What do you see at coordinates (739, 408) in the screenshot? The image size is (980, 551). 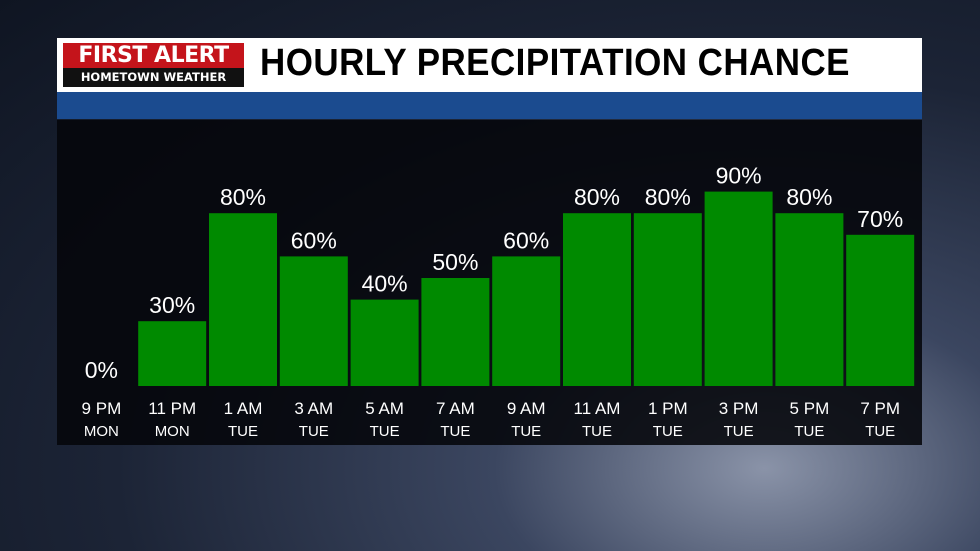 I see `x-tick-time-9: 3 PM` at bounding box center [739, 408].